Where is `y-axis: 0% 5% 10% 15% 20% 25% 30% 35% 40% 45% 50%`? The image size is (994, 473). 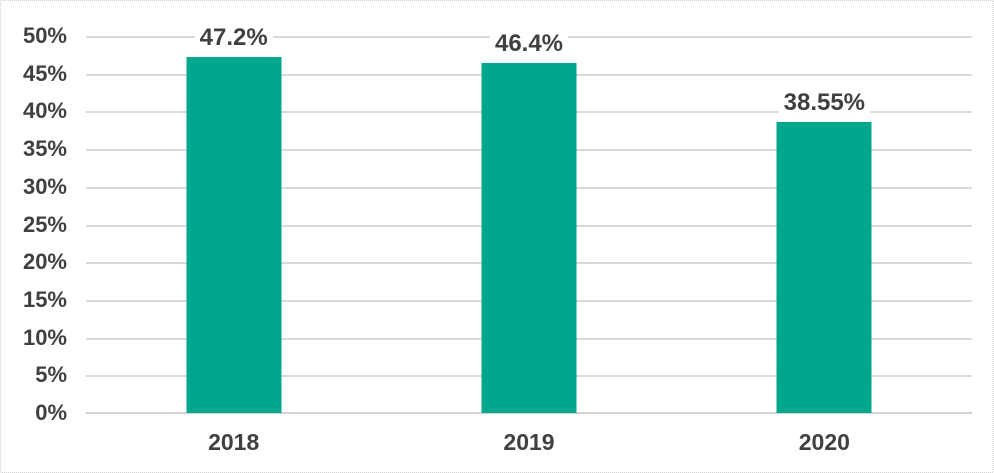 y-axis: 0% 5% 10% 15% 20% 25% 30% 35% 40% 45% 50% is located at coordinates (34, 224).